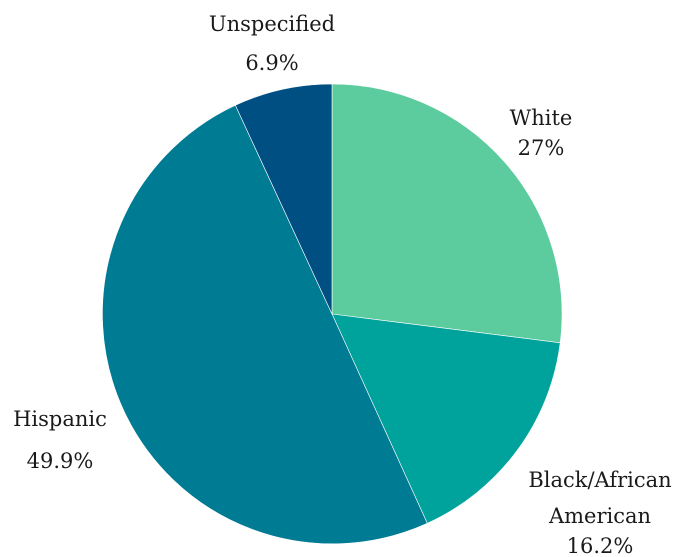 The image size is (680, 557). What do you see at coordinates (272, 24) in the screenshot?
I see `label-unspecified-name: Unspecified` at bounding box center [272, 24].